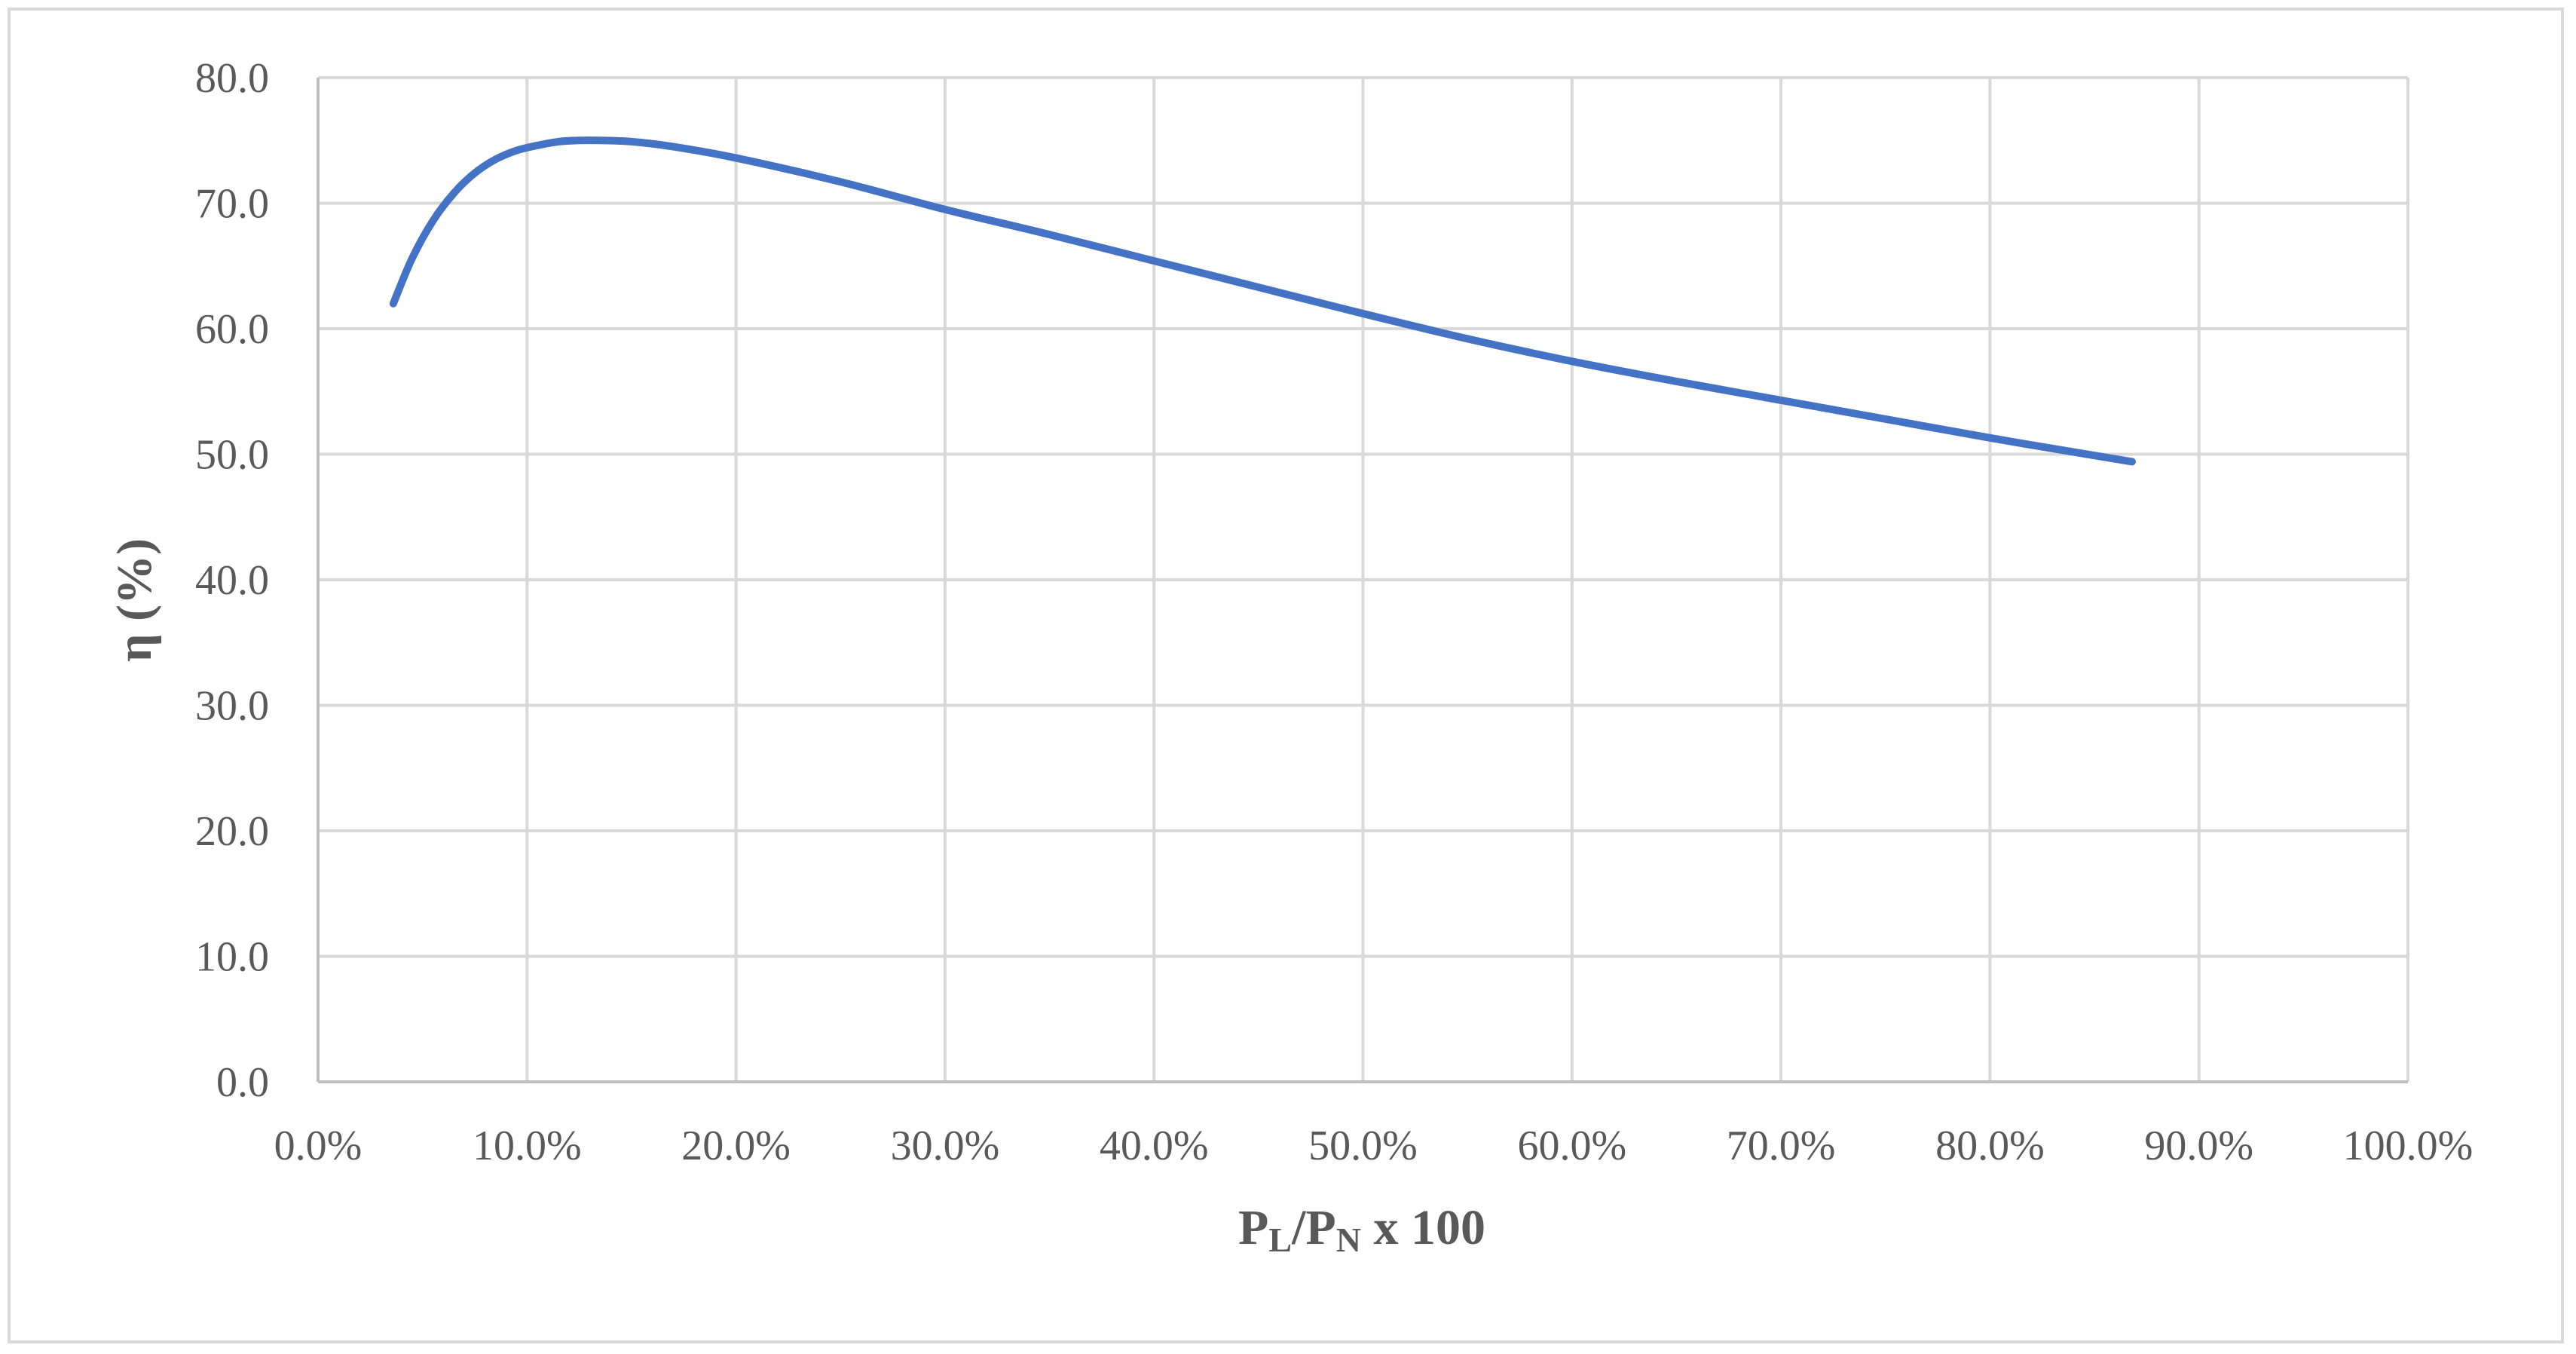 This screenshot has height=1354, width=2576. What do you see at coordinates (232, 706) in the screenshot?
I see `y-tick-label: 30.0` at bounding box center [232, 706].